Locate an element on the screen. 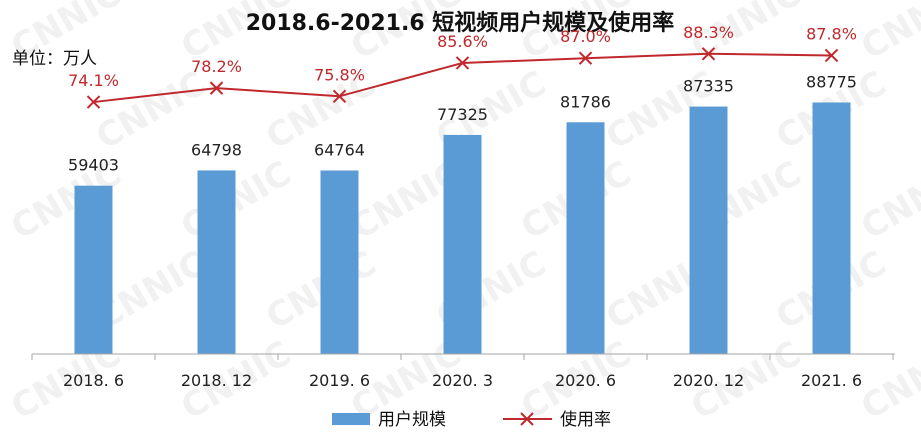  rate-series is located at coordinates (462, 78).